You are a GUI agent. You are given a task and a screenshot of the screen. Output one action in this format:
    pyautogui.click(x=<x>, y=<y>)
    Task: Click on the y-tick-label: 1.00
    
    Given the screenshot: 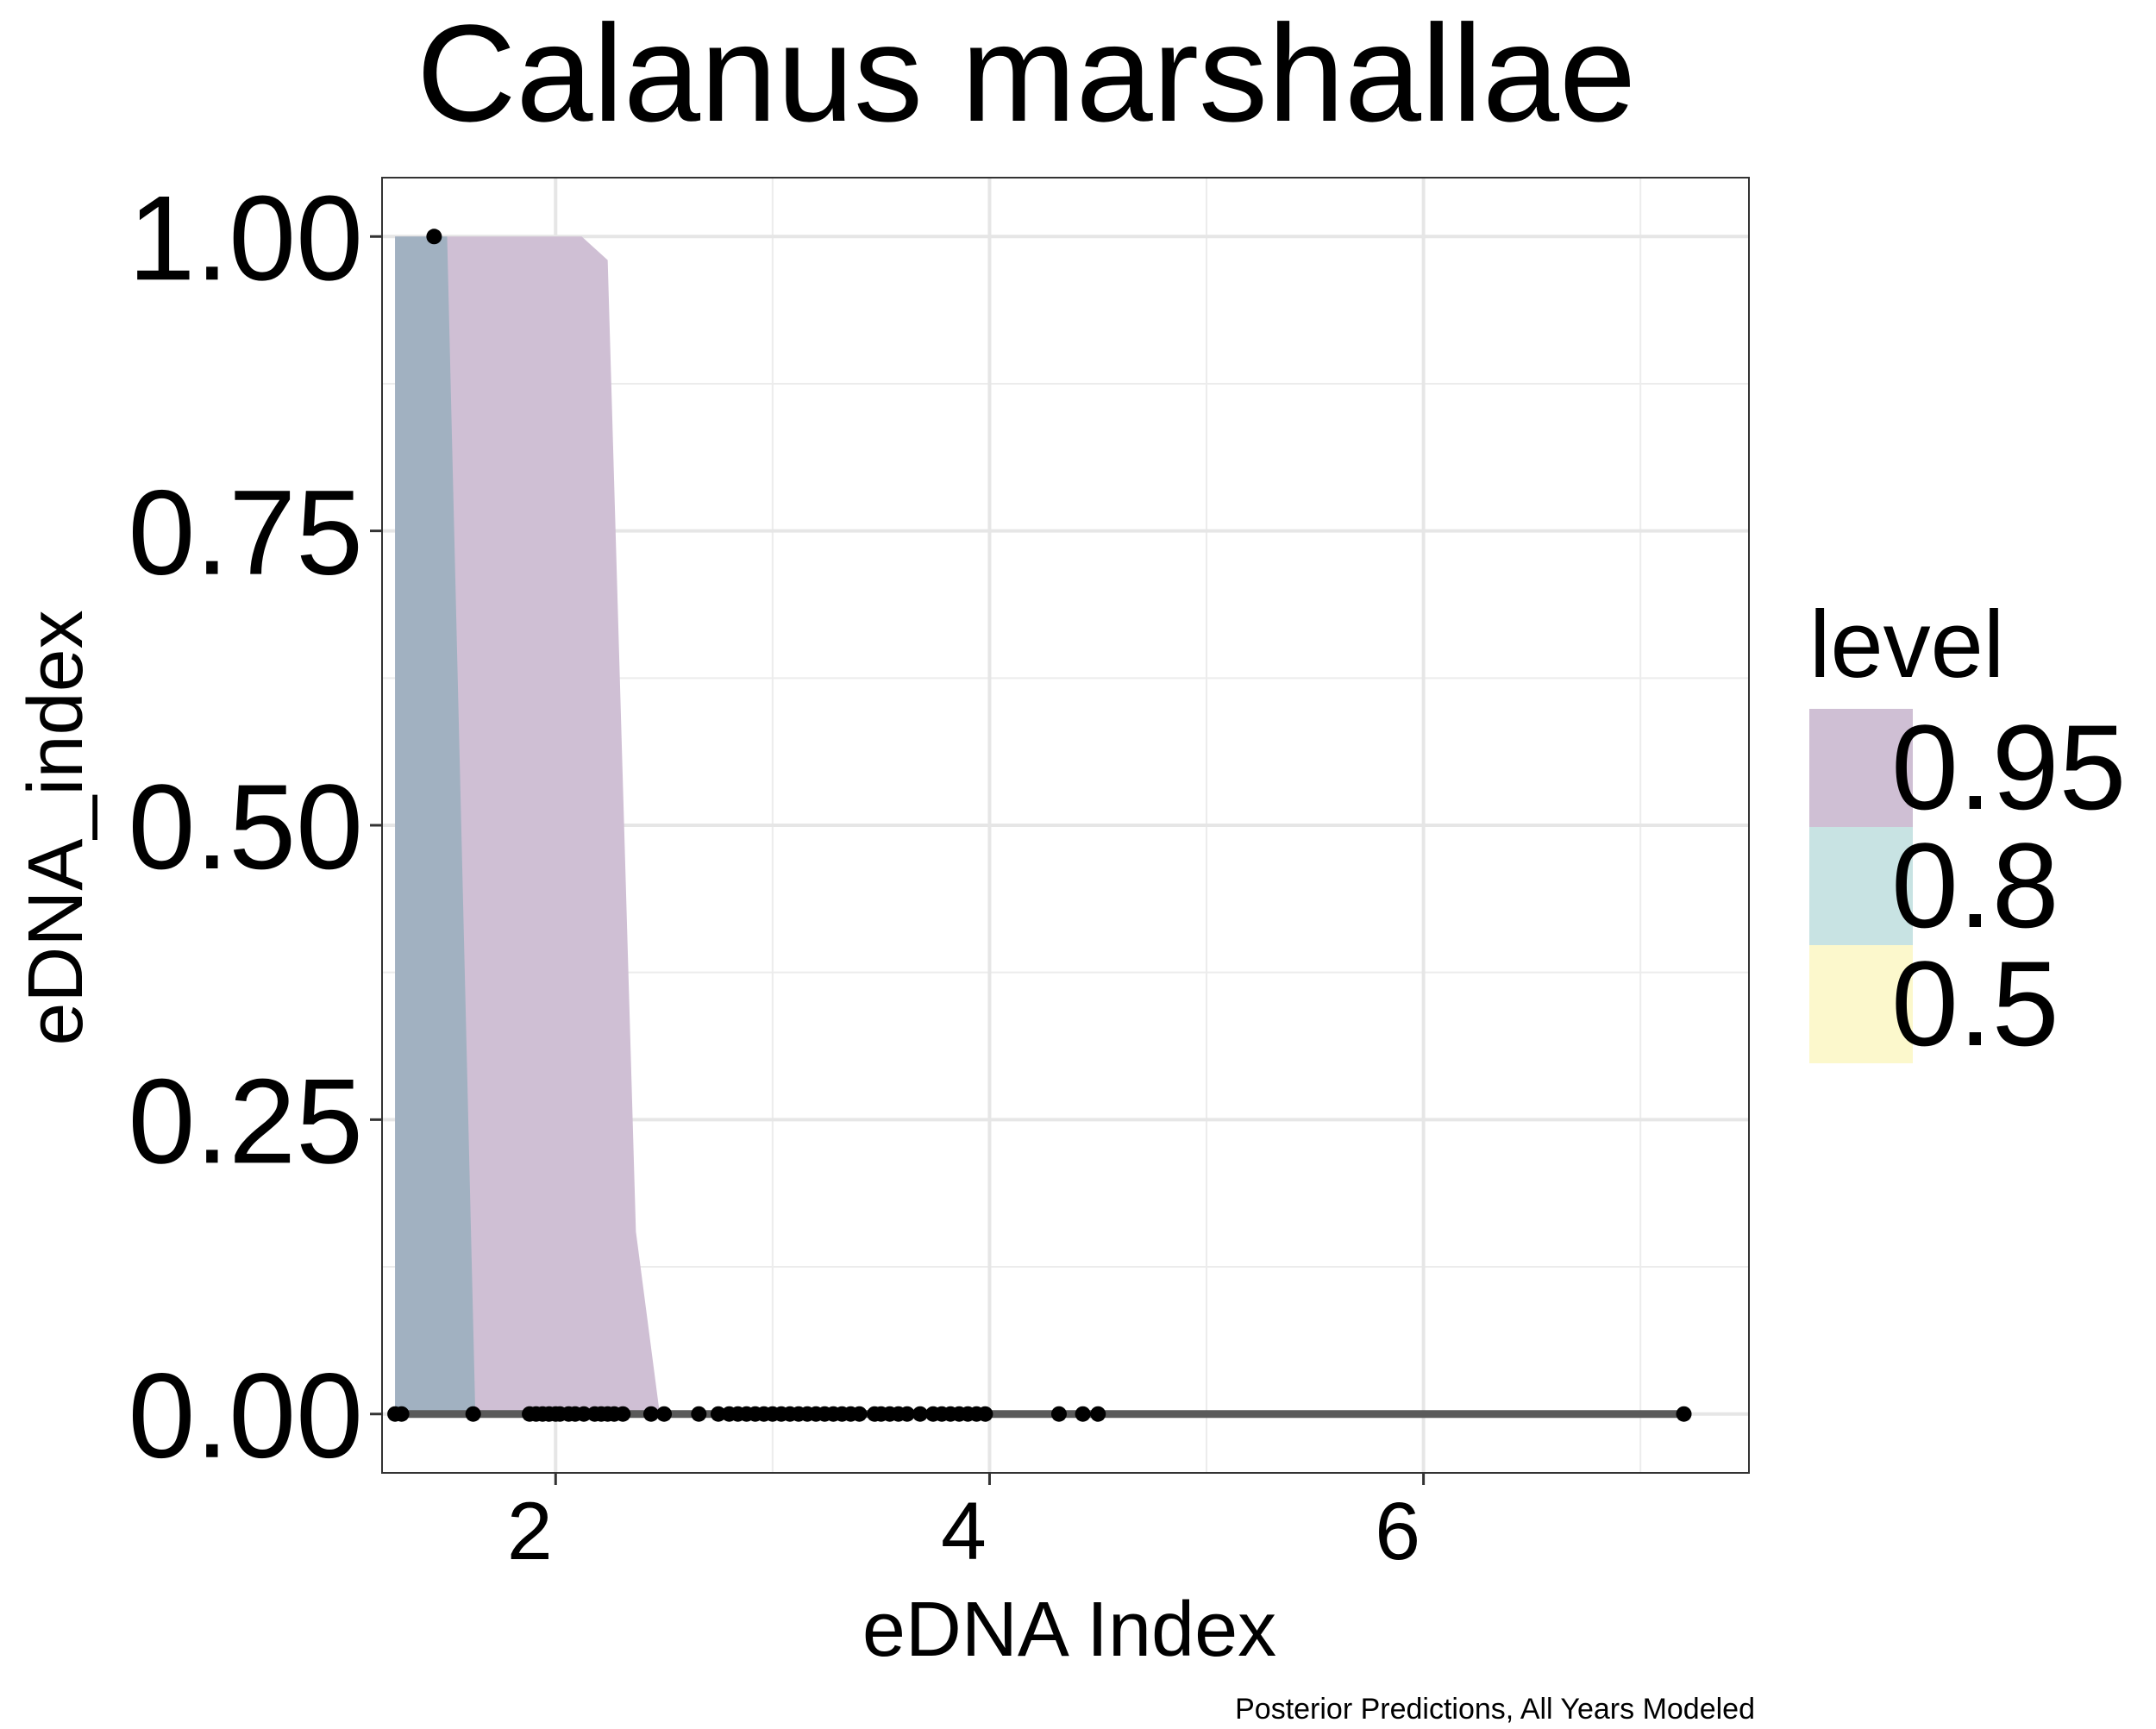 What is the action you would take?
    pyautogui.click(x=246, y=238)
    